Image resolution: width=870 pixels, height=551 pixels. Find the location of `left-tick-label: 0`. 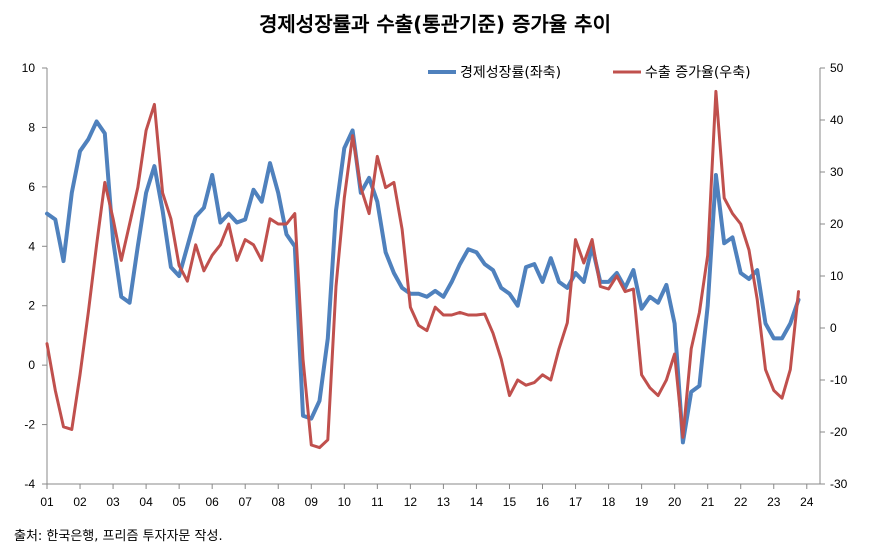

left-tick-label: 0 is located at coordinates (31, 365).